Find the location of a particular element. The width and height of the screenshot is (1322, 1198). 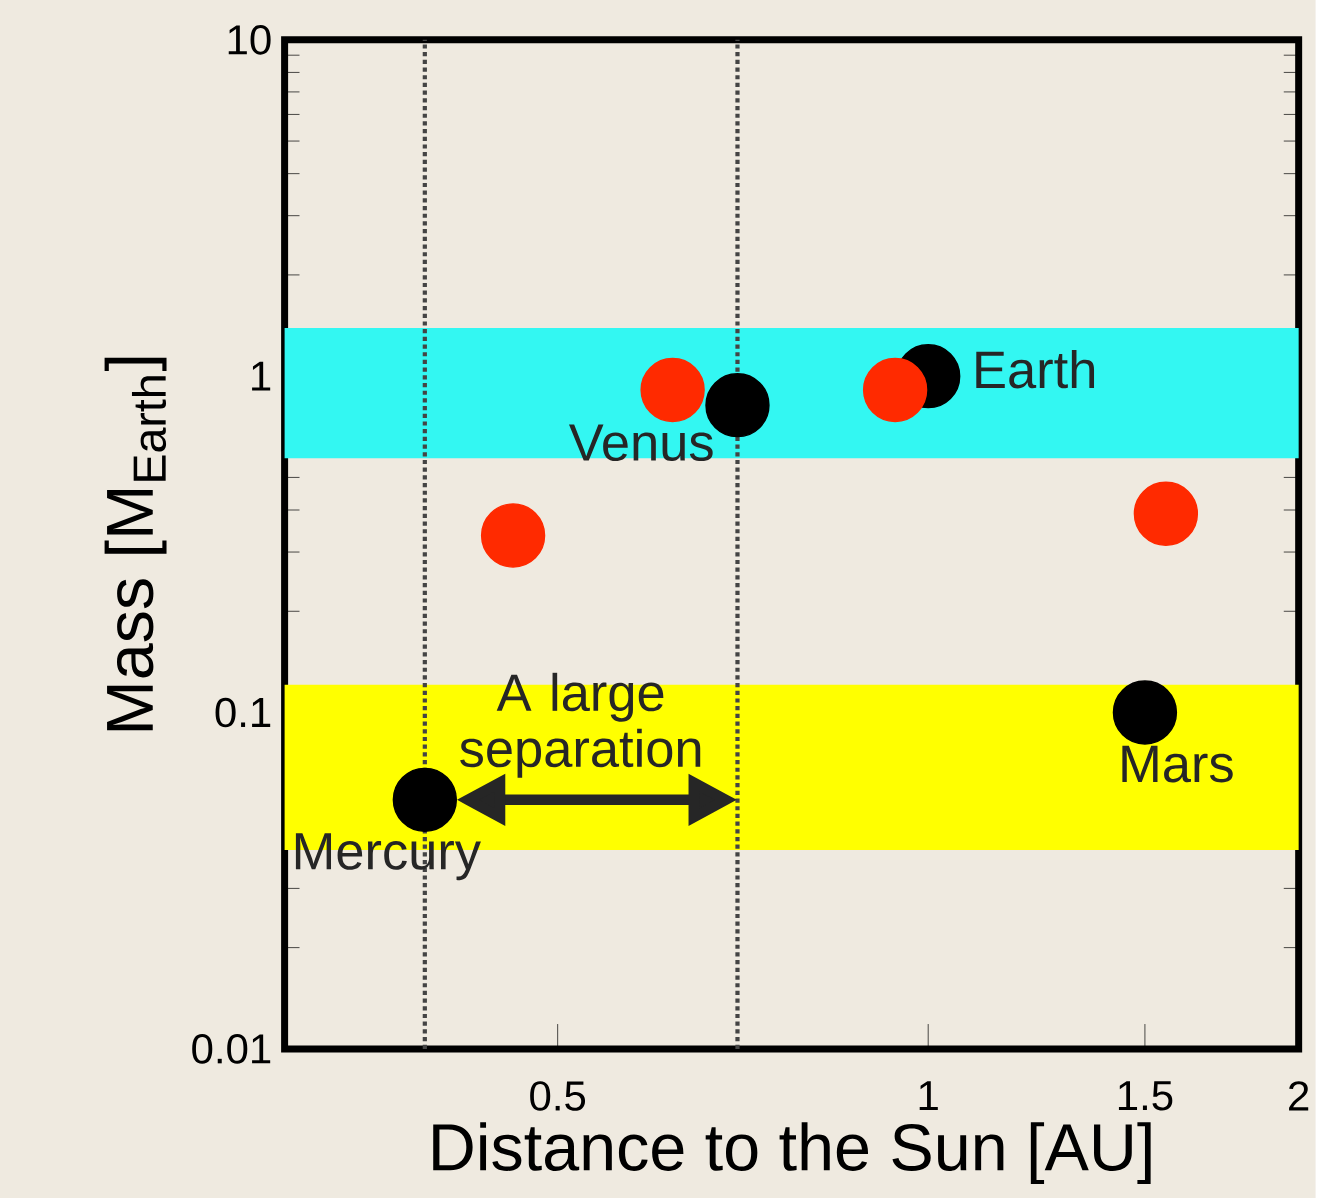

x-axis-title: Distance to the Sun [AU] is located at coordinates (792, 1153).